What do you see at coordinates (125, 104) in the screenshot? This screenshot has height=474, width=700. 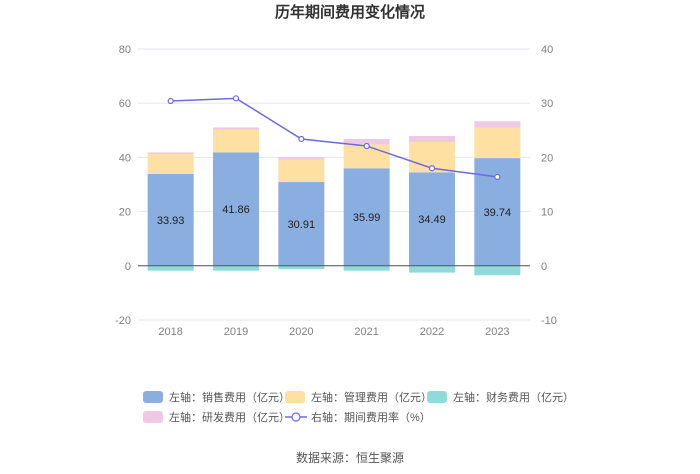 I see `left-y-tick-label: 60` at bounding box center [125, 104].